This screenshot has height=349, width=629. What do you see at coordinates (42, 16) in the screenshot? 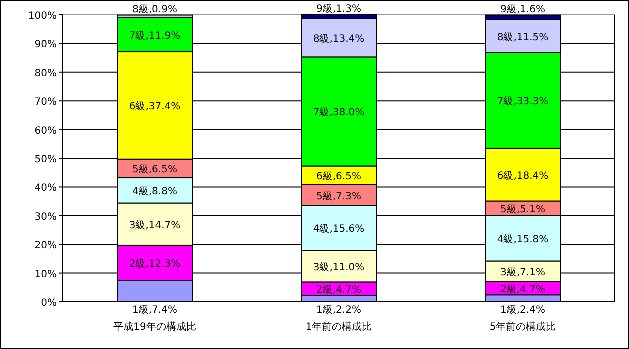
I see `y-tick-label: 100%` at bounding box center [42, 16].